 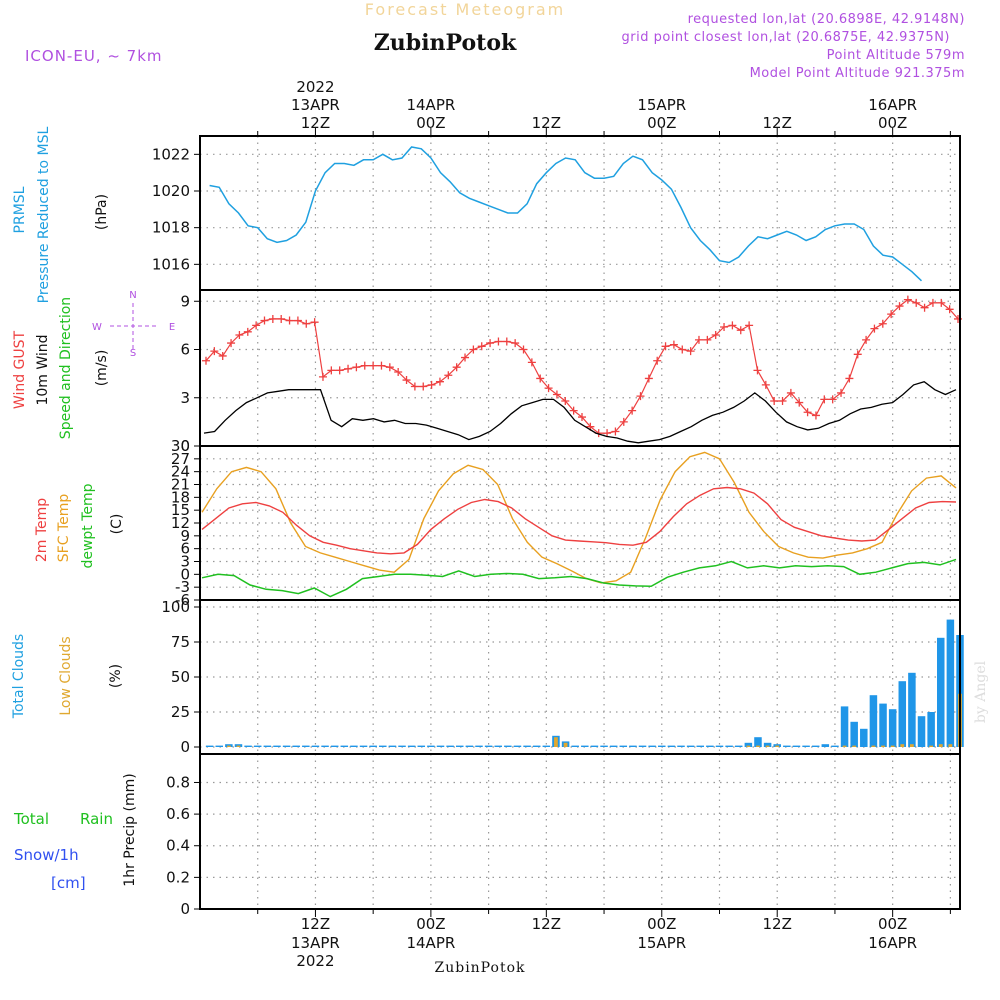 I want to click on wind10-line, so click(x=580, y=412).